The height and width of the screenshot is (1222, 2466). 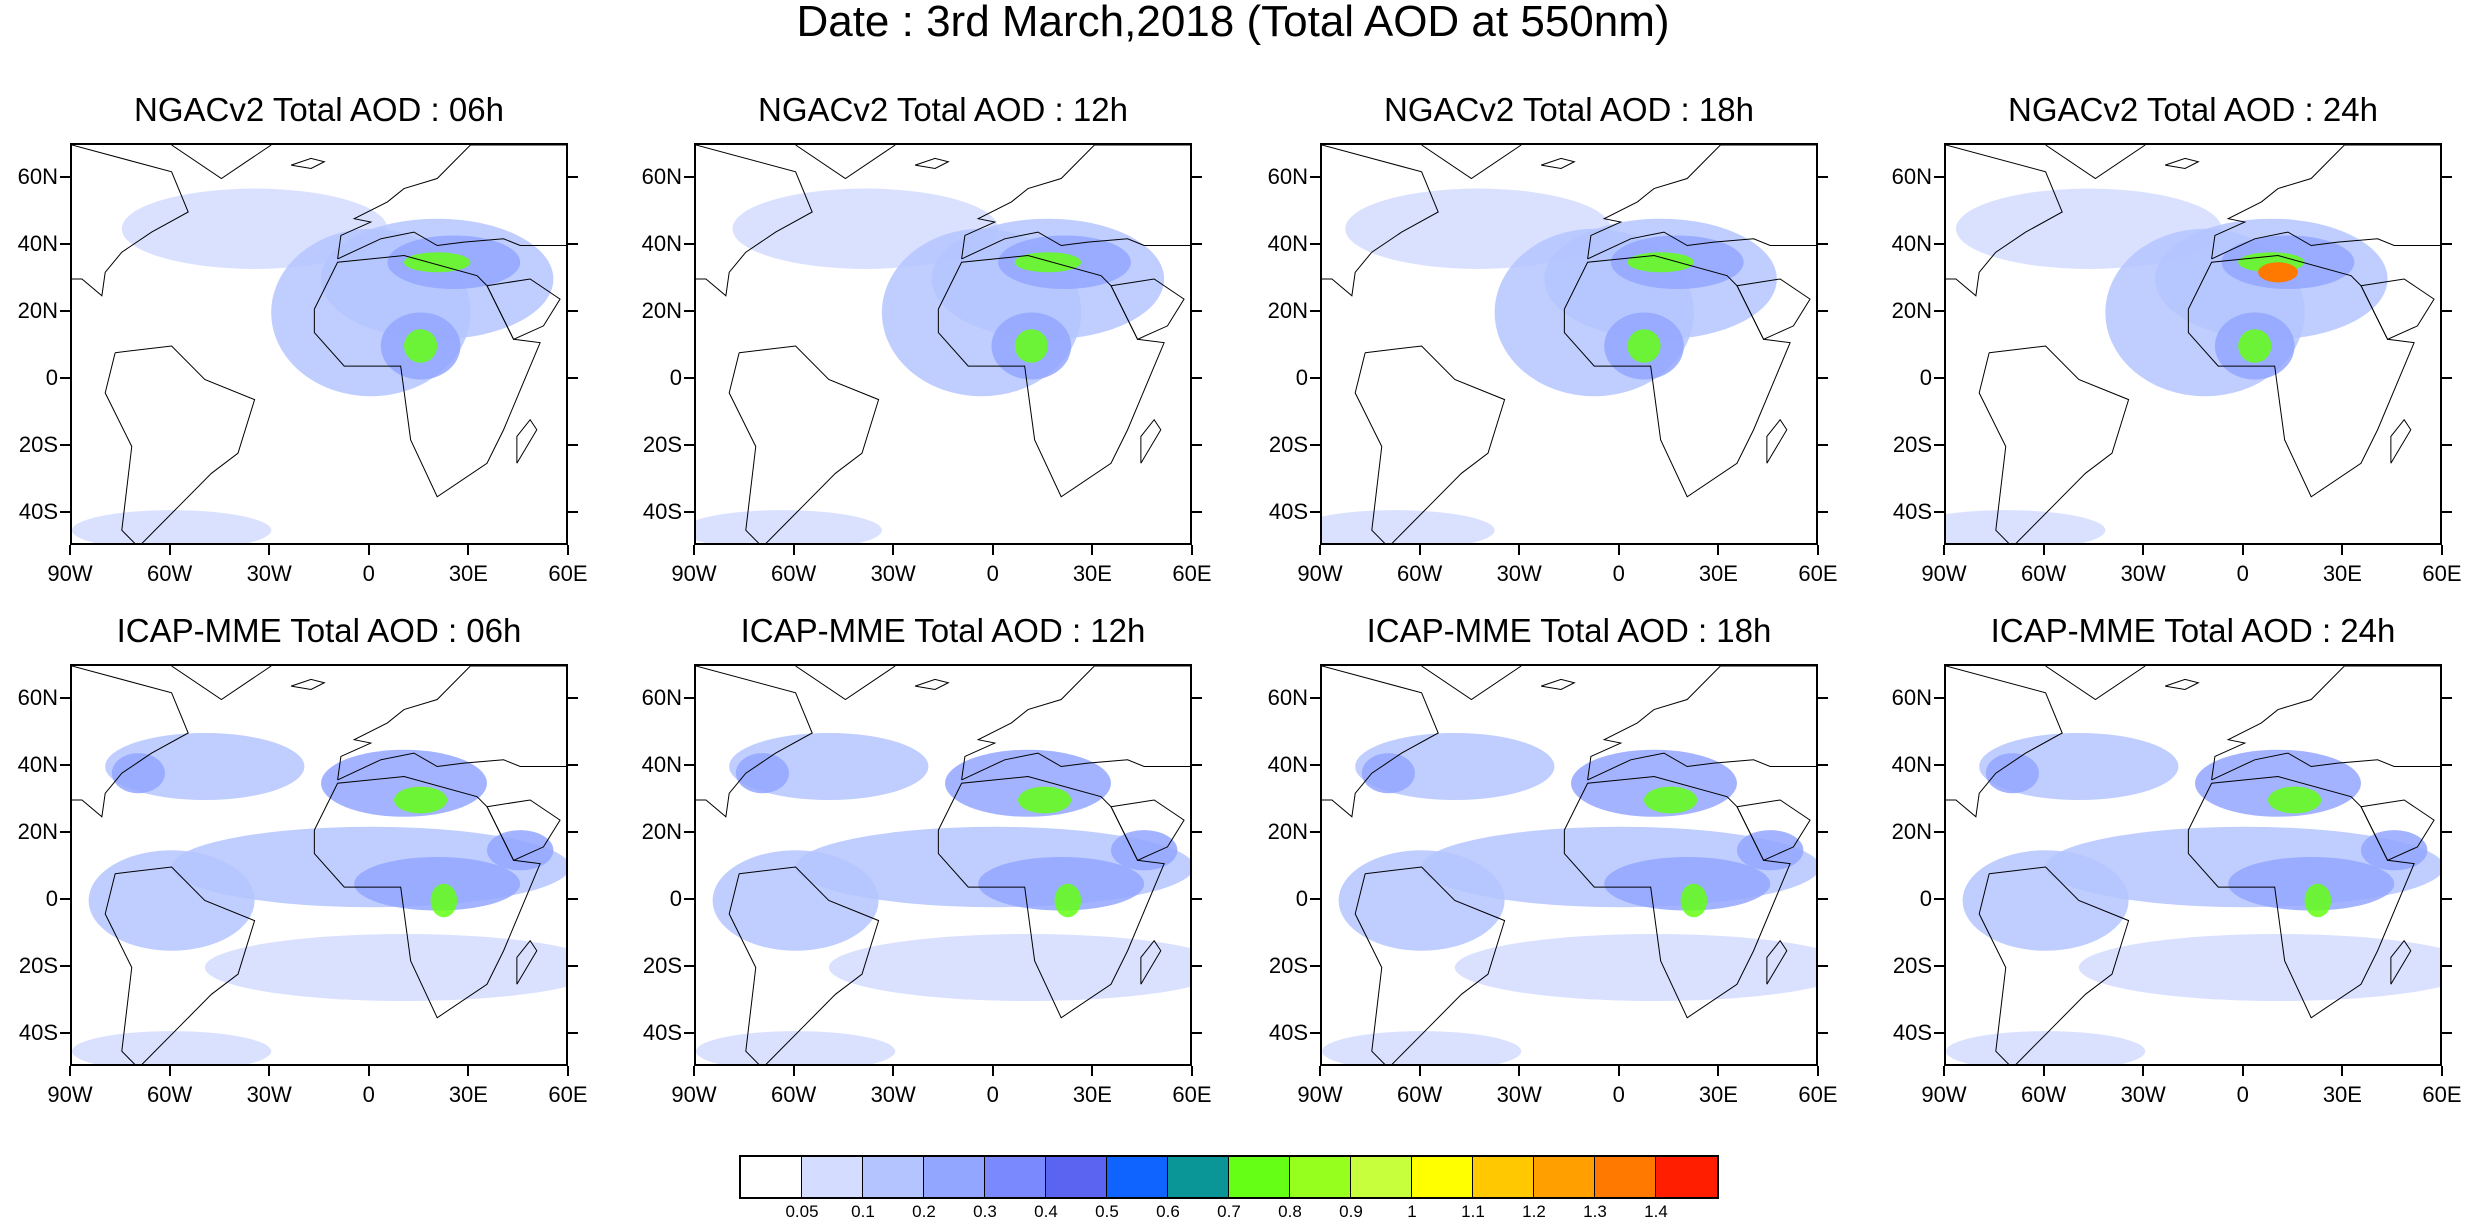 What do you see at coordinates (2193, 109) in the screenshot?
I see `panel-title: NGACv2 Total AOD : 24h` at bounding box center [2193, 109].